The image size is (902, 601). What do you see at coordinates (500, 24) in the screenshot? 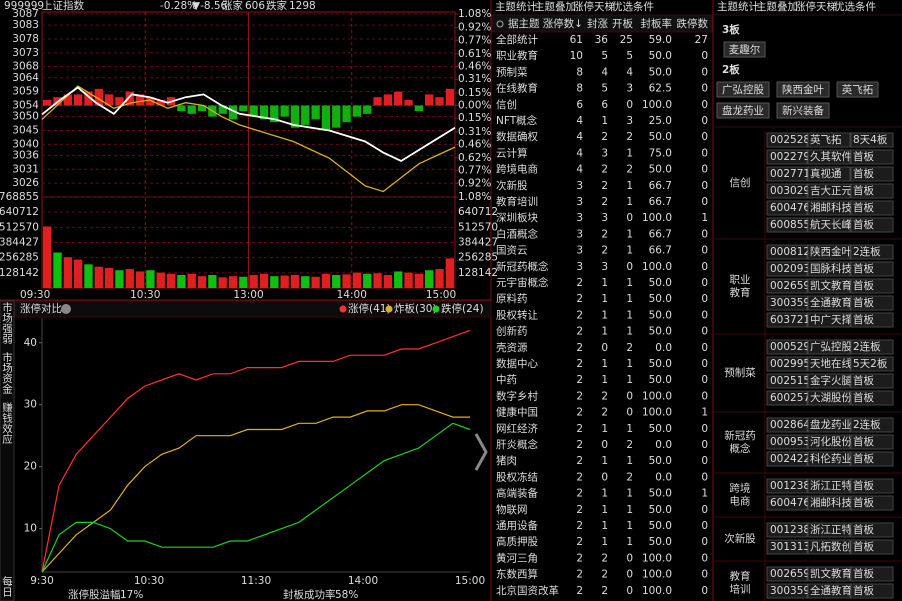
I see `search-icon` at bounding box center [500, 24].